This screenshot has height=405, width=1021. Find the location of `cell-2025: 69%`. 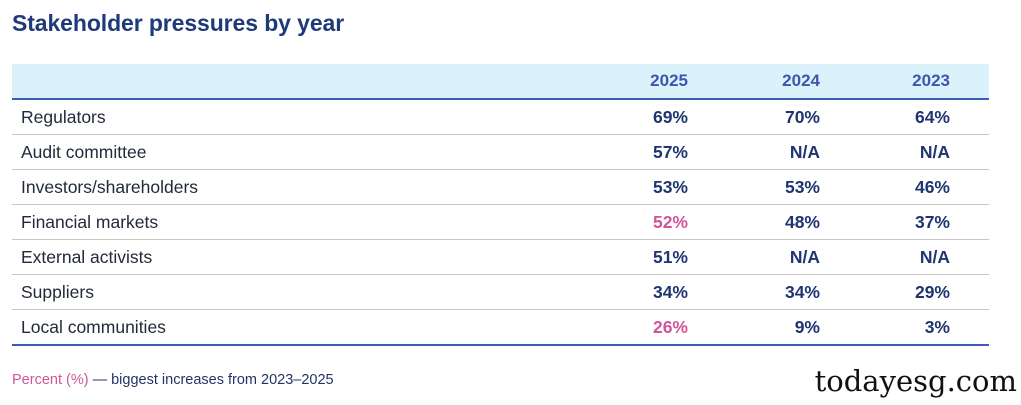

cell-2025: 69% is located at coordinates (670, 117).